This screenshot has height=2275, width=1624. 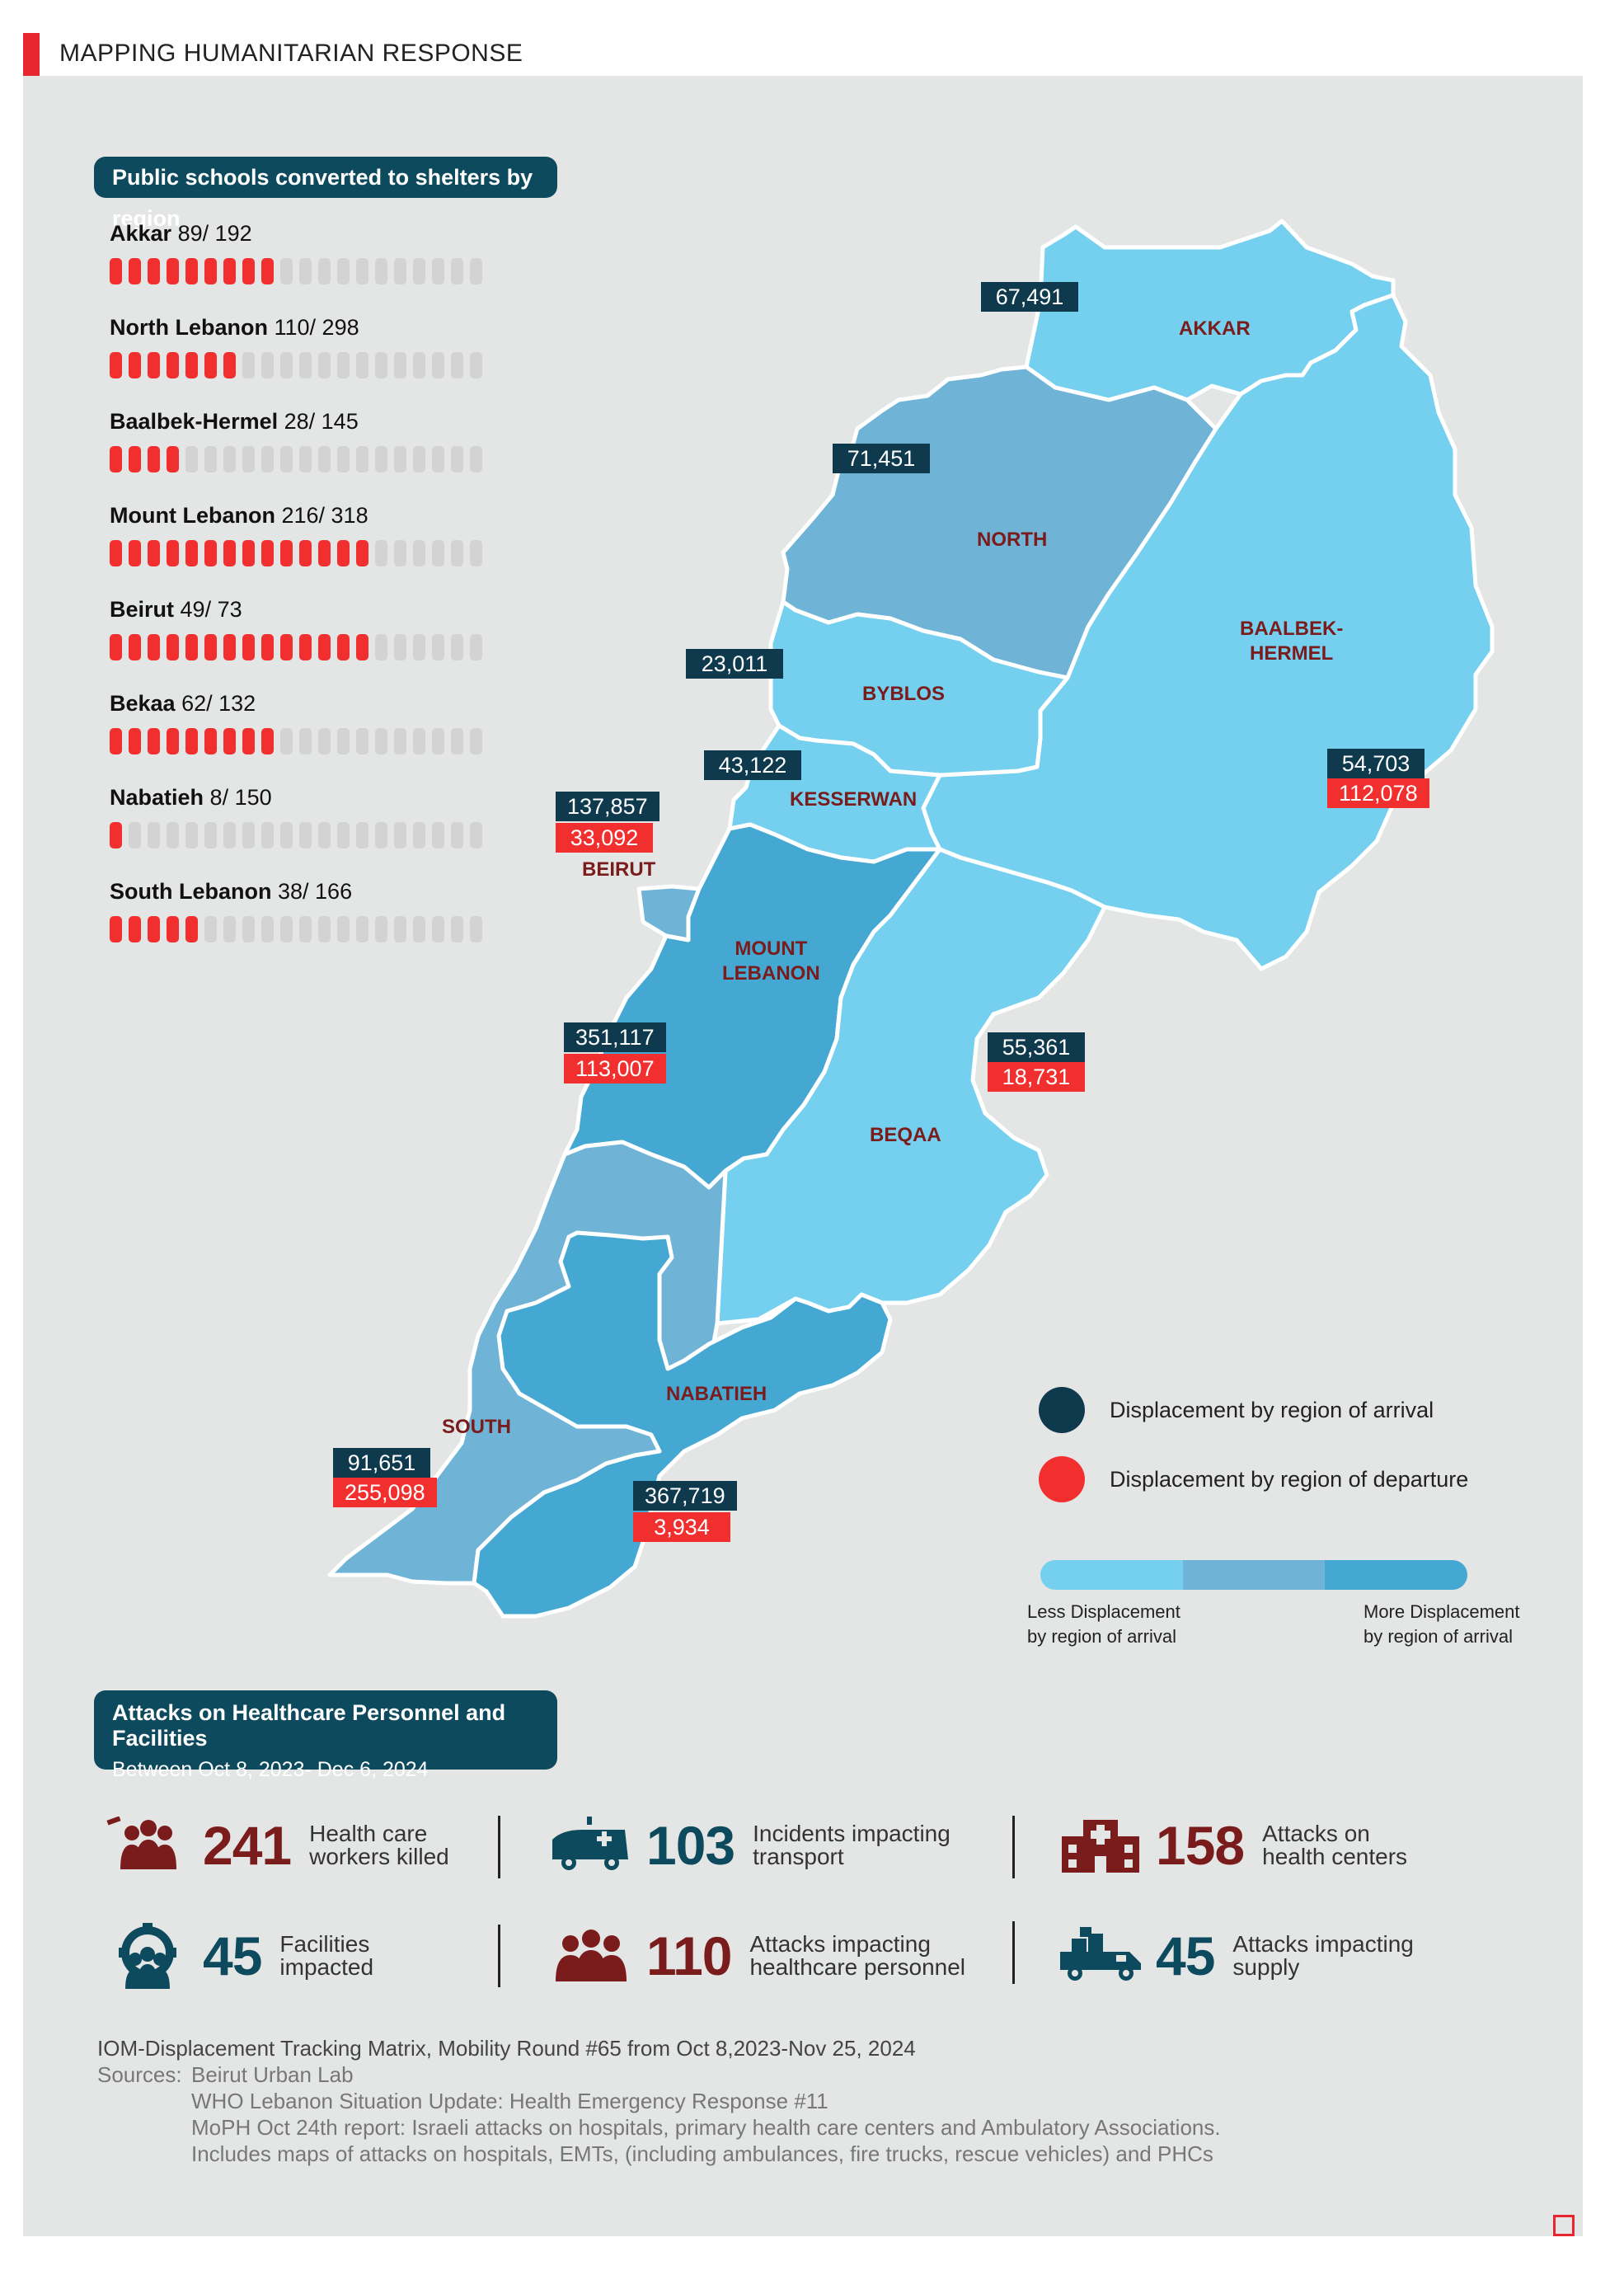 What do you see at coordinates (219, 703) in the screenshot?
I see `school-region-value: 62/ 132` at bounding box center [219, 703].